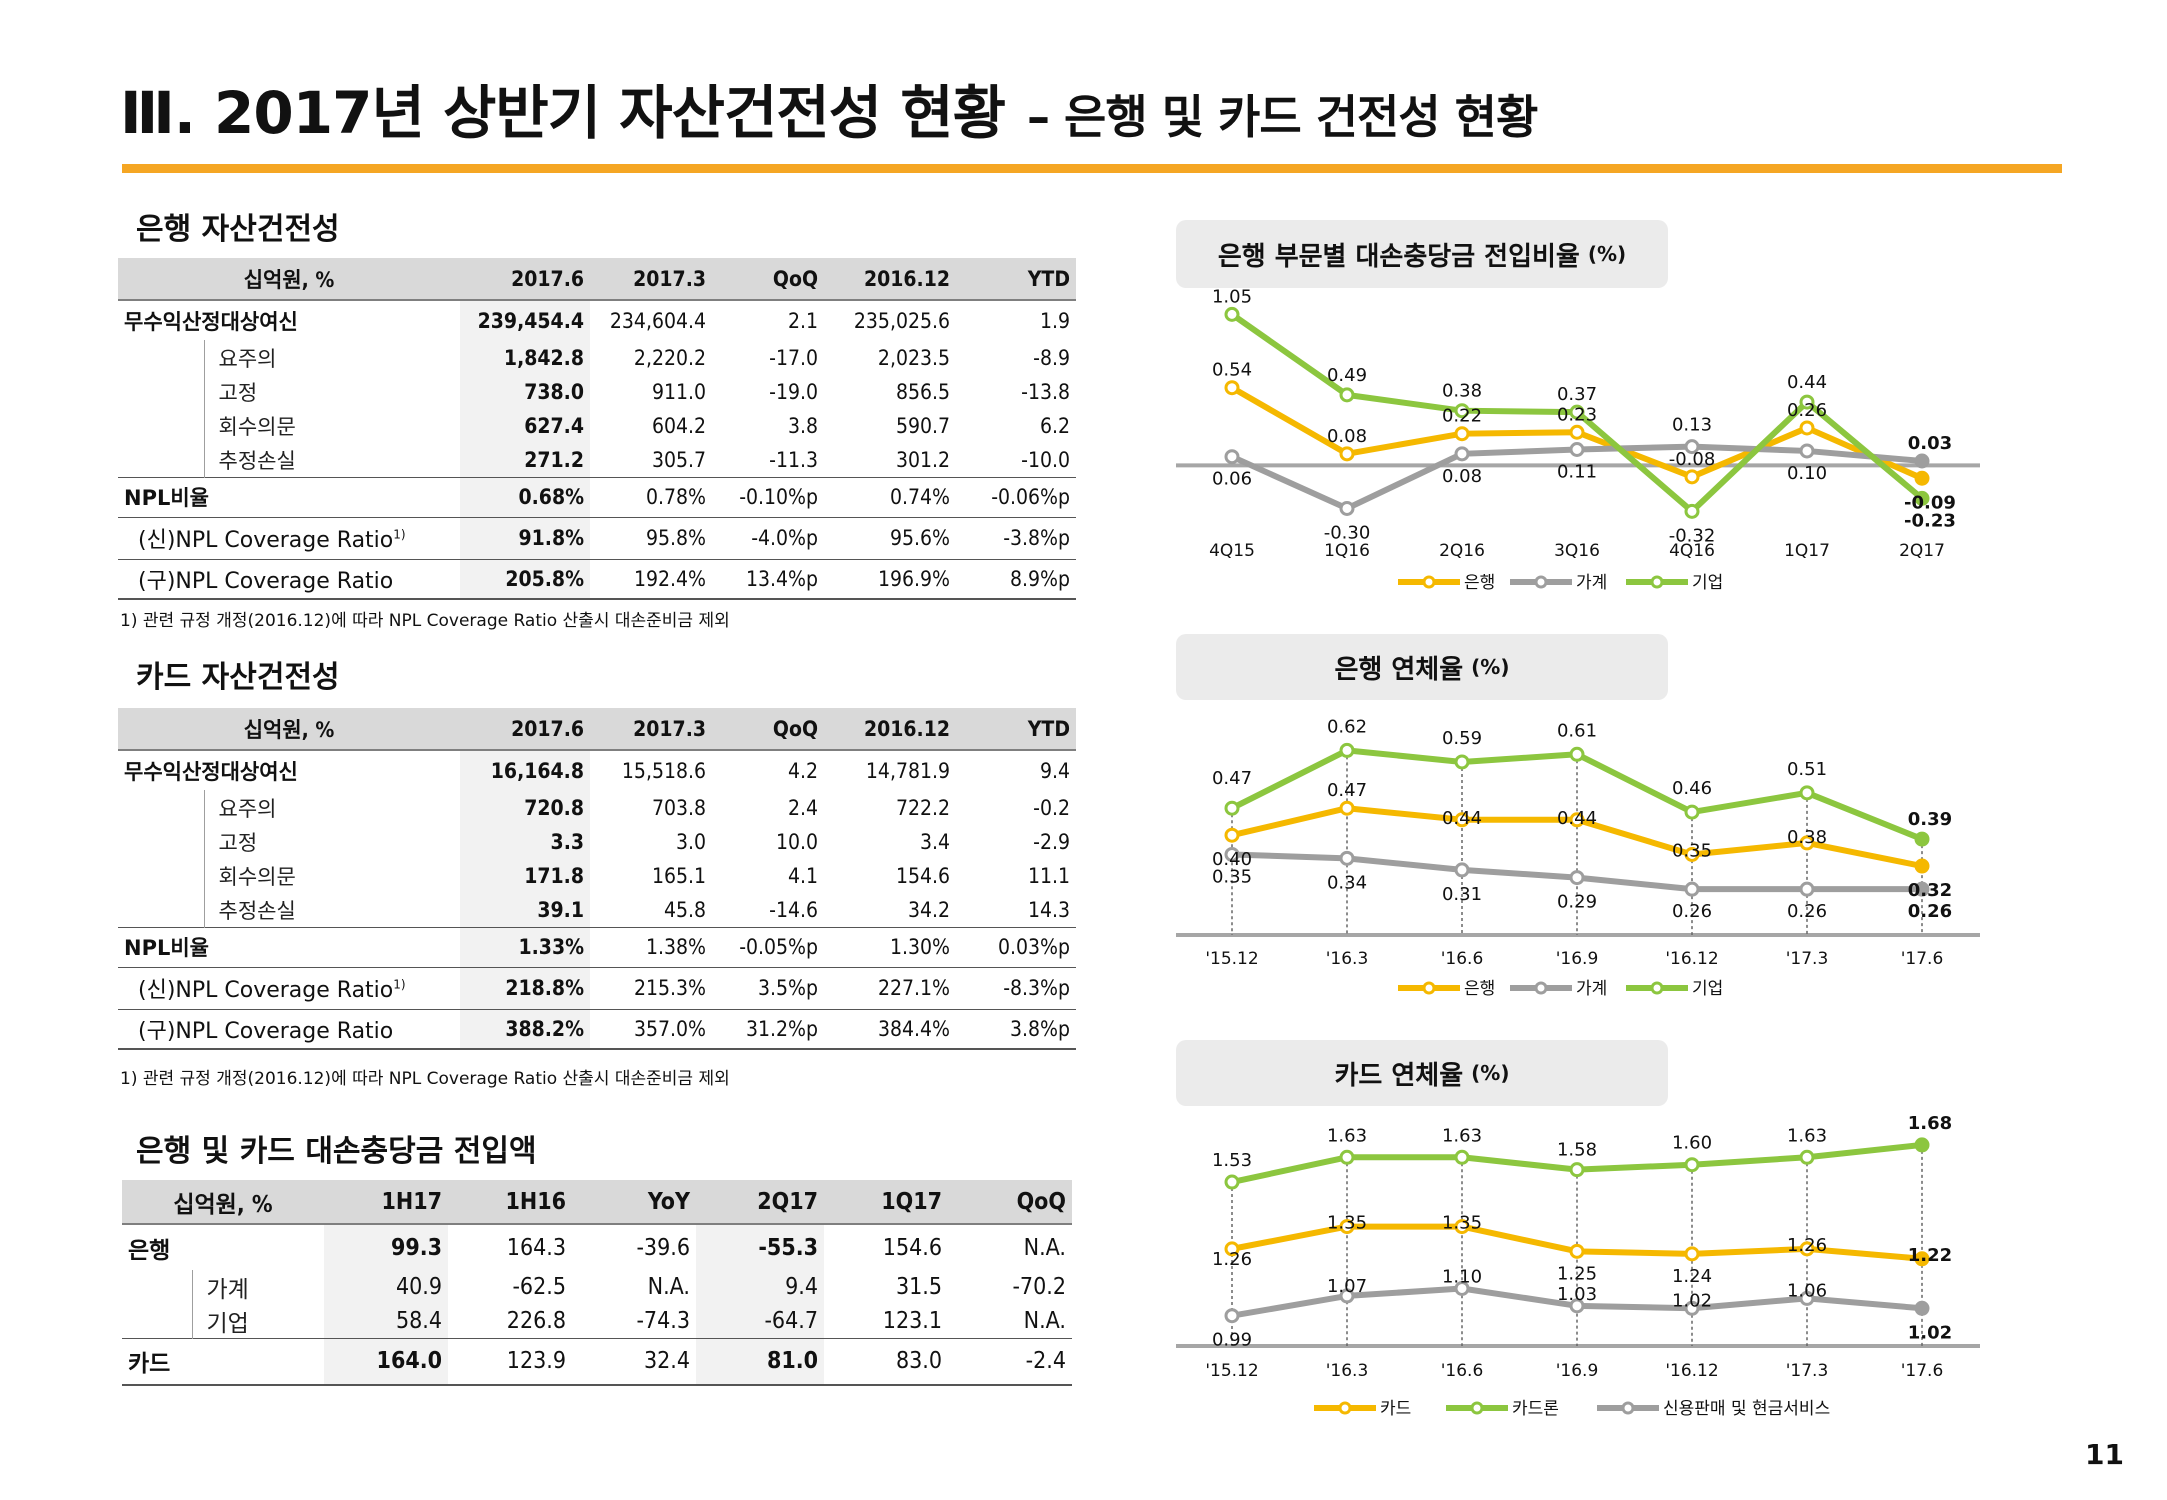 The height and width of the screenshot is (1500, 2167). Describe the element at coordinates (1746, 1409) in the screenshot. I see `legend-label: 신용판매 및 현금서비스` at that location.